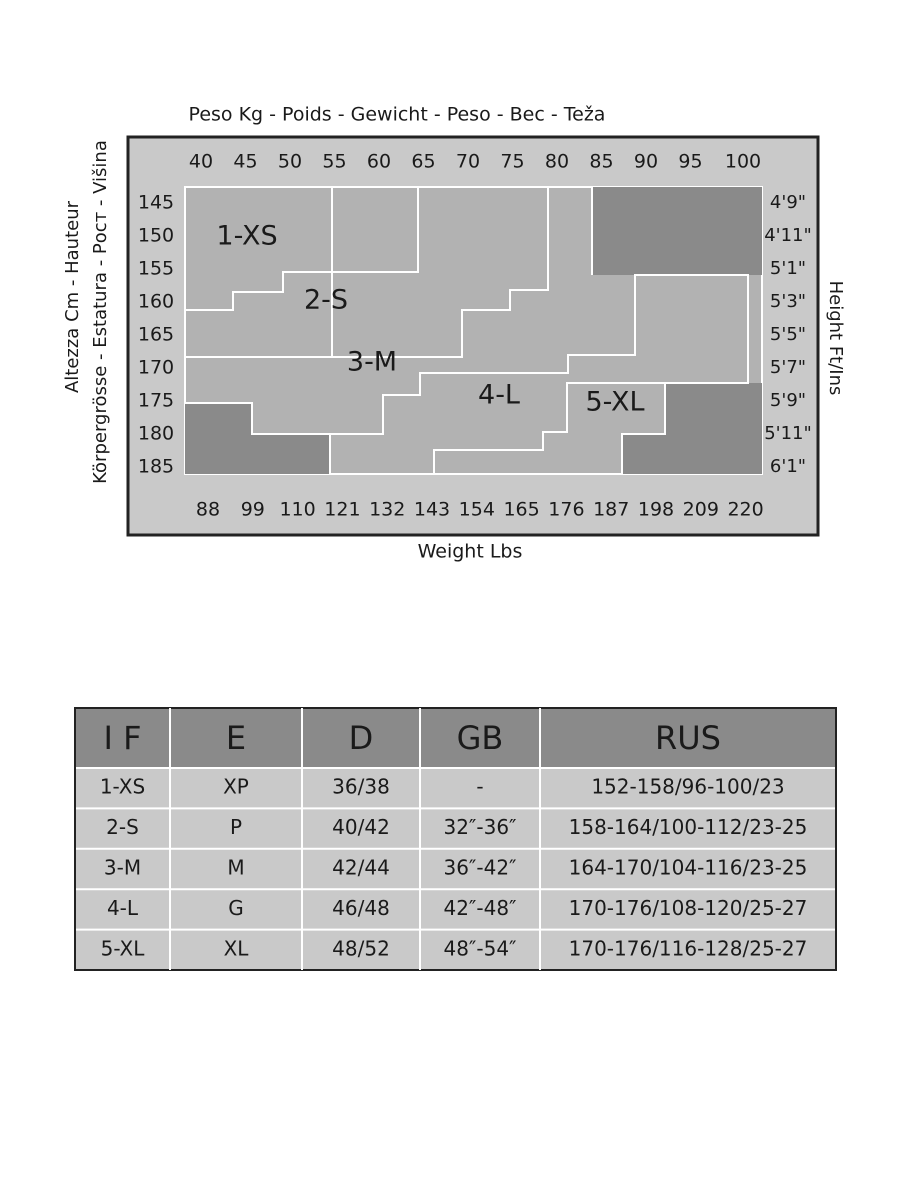  What do you see at coordinates (122, 868) in the screenshot?
I see `table-cell: 3-M` at bounding box center [122, 868].